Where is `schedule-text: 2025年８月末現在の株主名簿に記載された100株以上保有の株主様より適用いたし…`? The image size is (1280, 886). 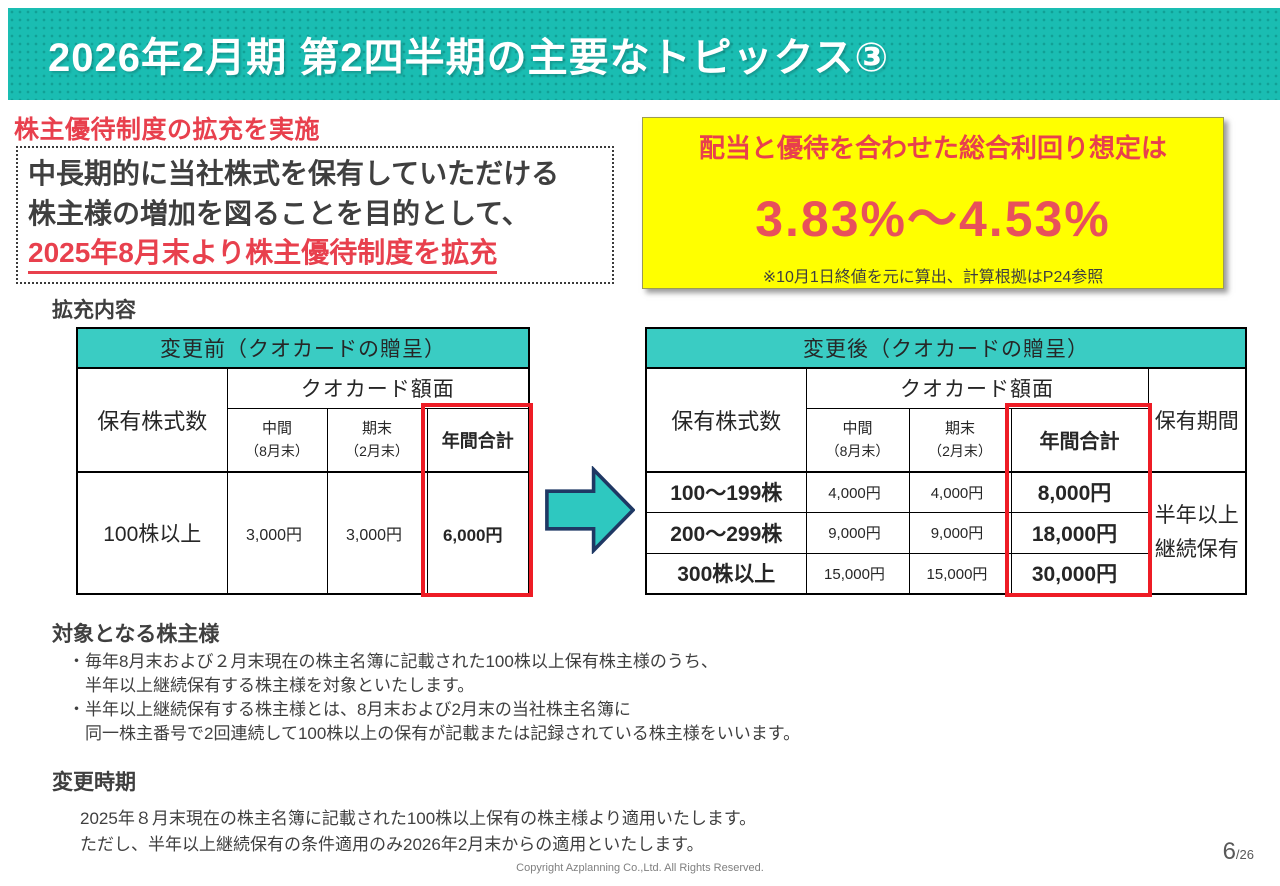 schedule-text: 2025年８月末現在の株主名簿に記載された100株以上保有の株主様より適用いたし… is located at coordinates (418, 832).